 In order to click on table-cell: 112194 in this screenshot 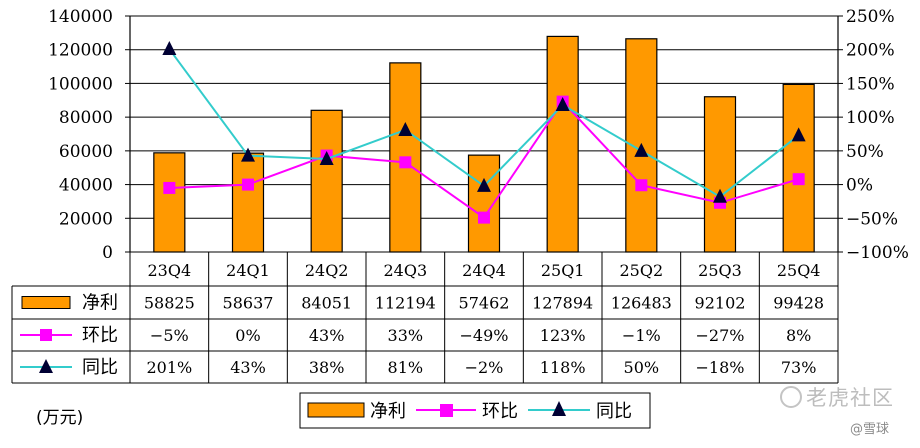, I will do `click(405, 303)`.